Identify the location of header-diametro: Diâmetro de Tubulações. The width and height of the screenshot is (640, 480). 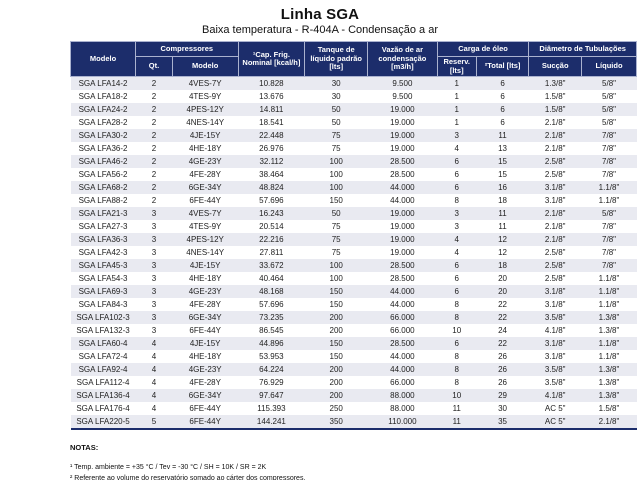
(582, 49).